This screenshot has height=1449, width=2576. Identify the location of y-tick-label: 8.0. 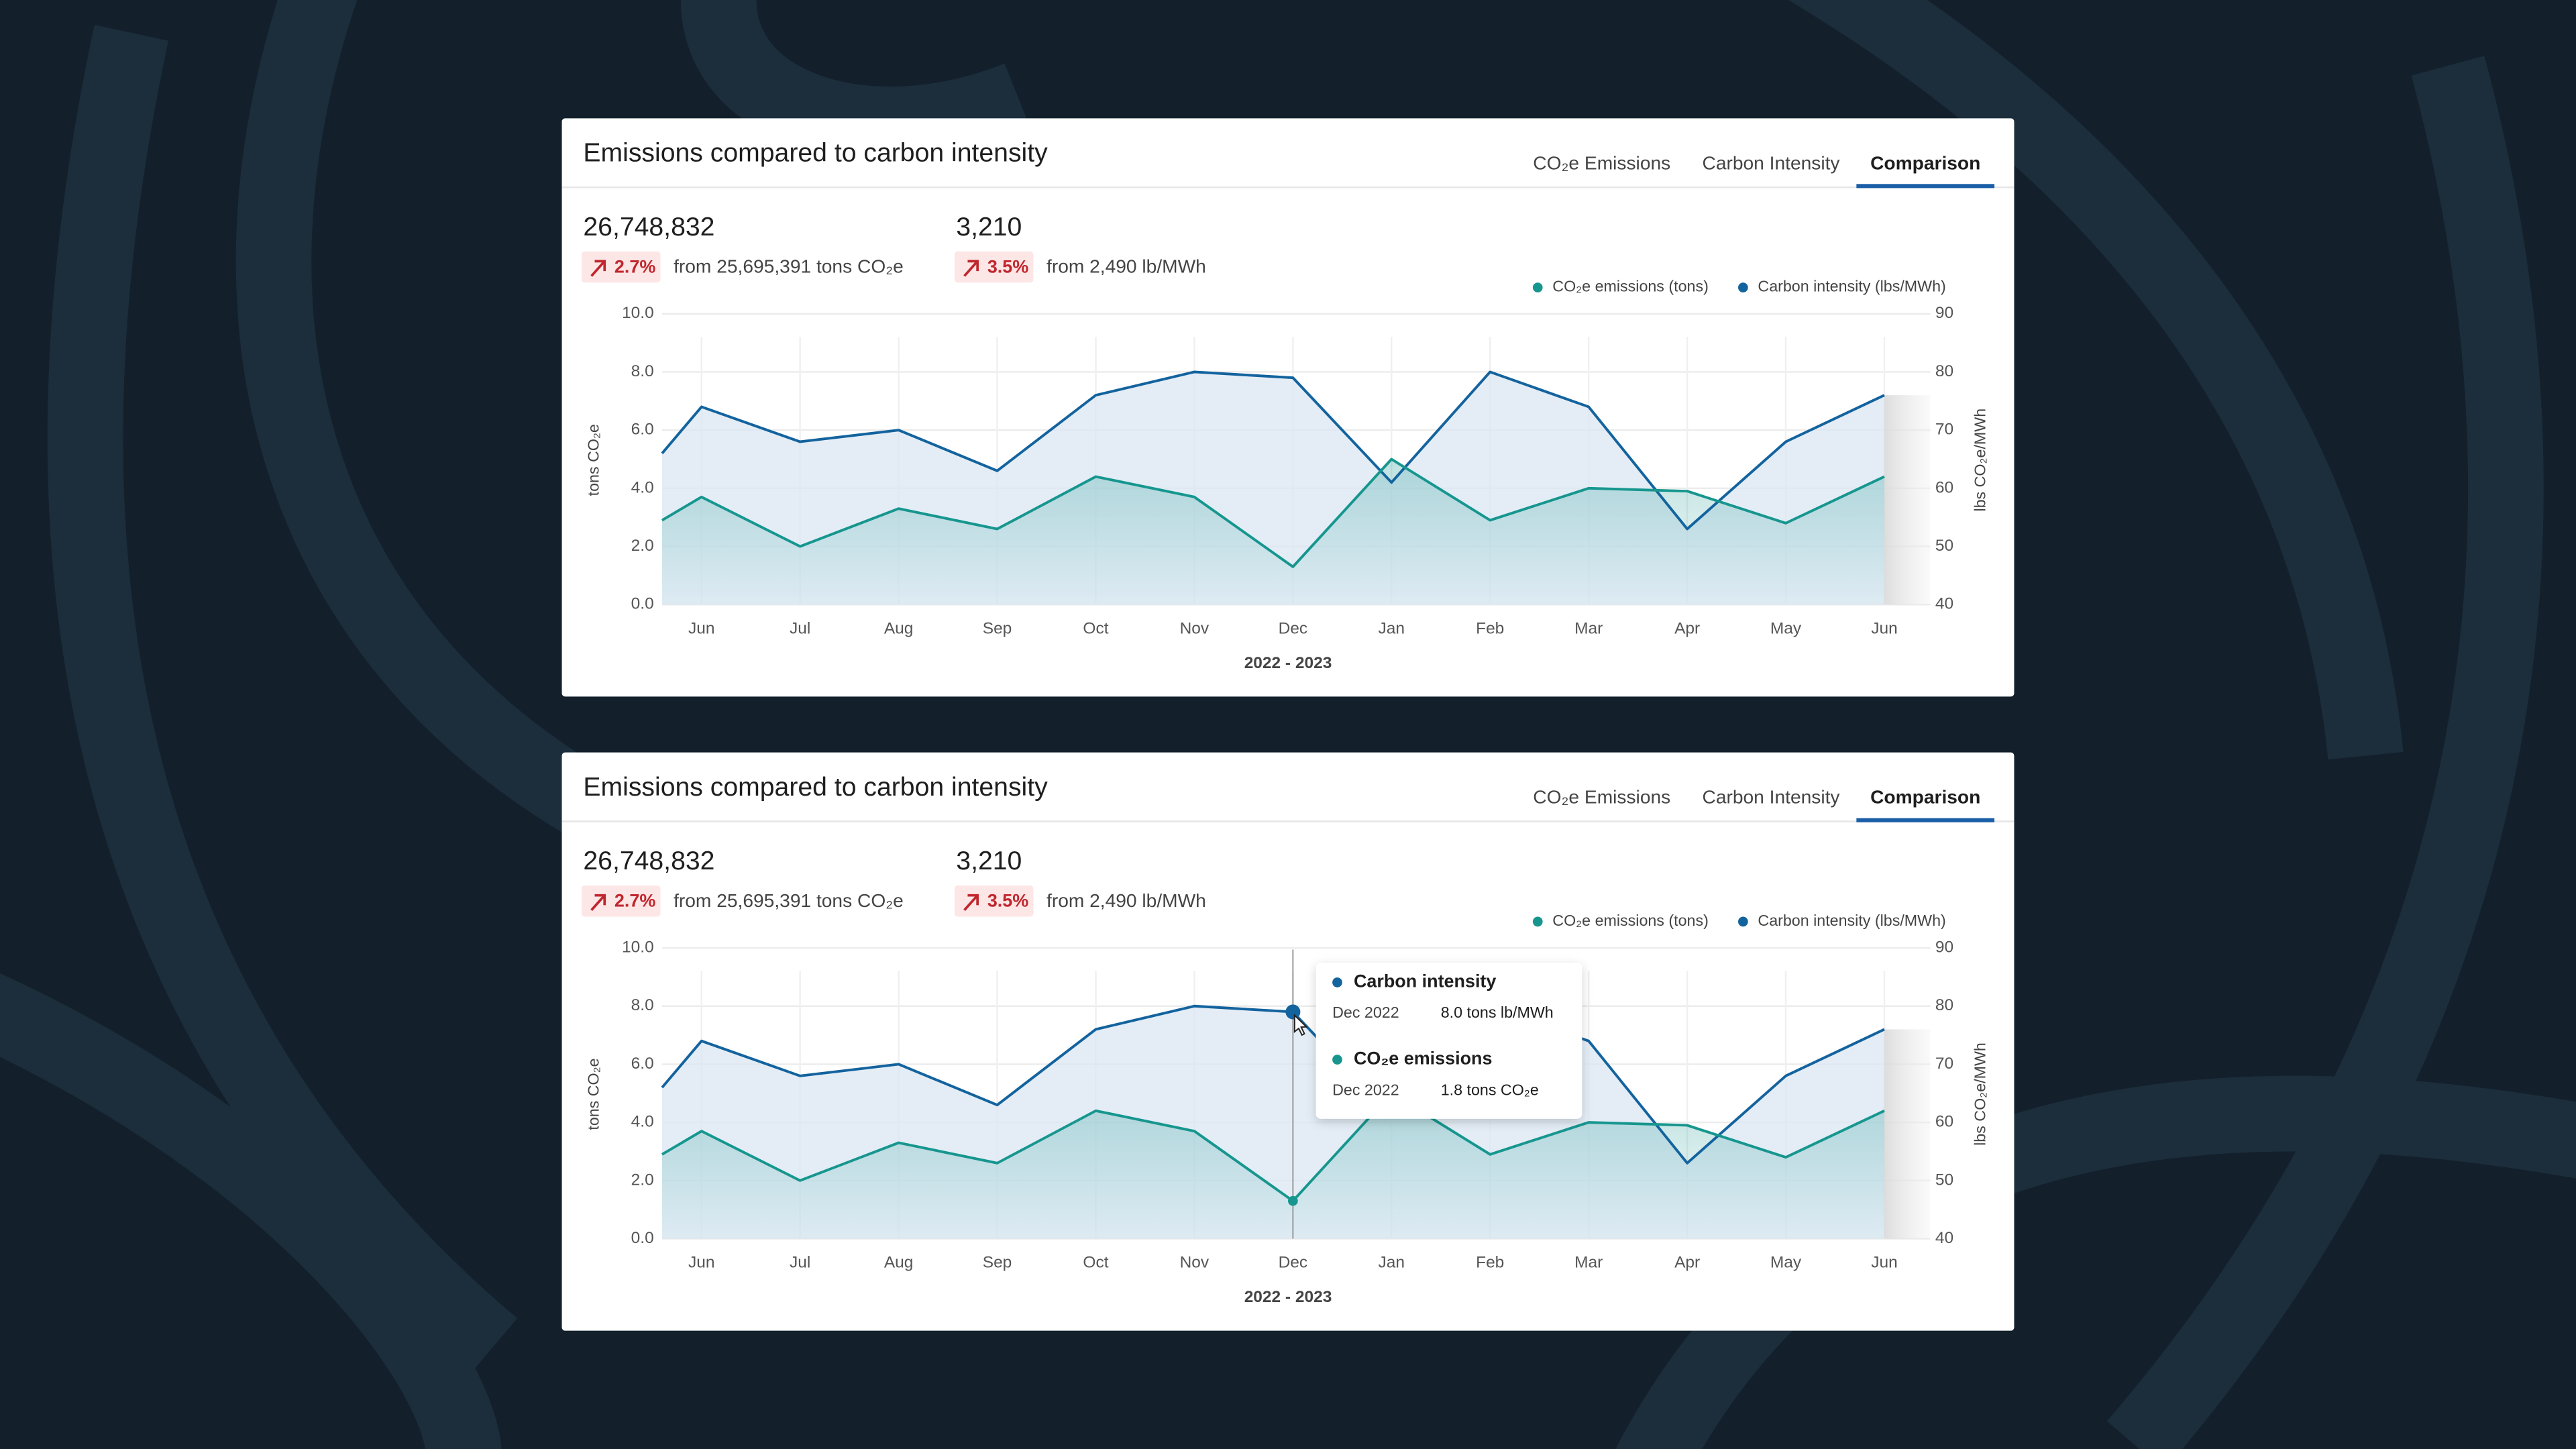
(642, 1005).